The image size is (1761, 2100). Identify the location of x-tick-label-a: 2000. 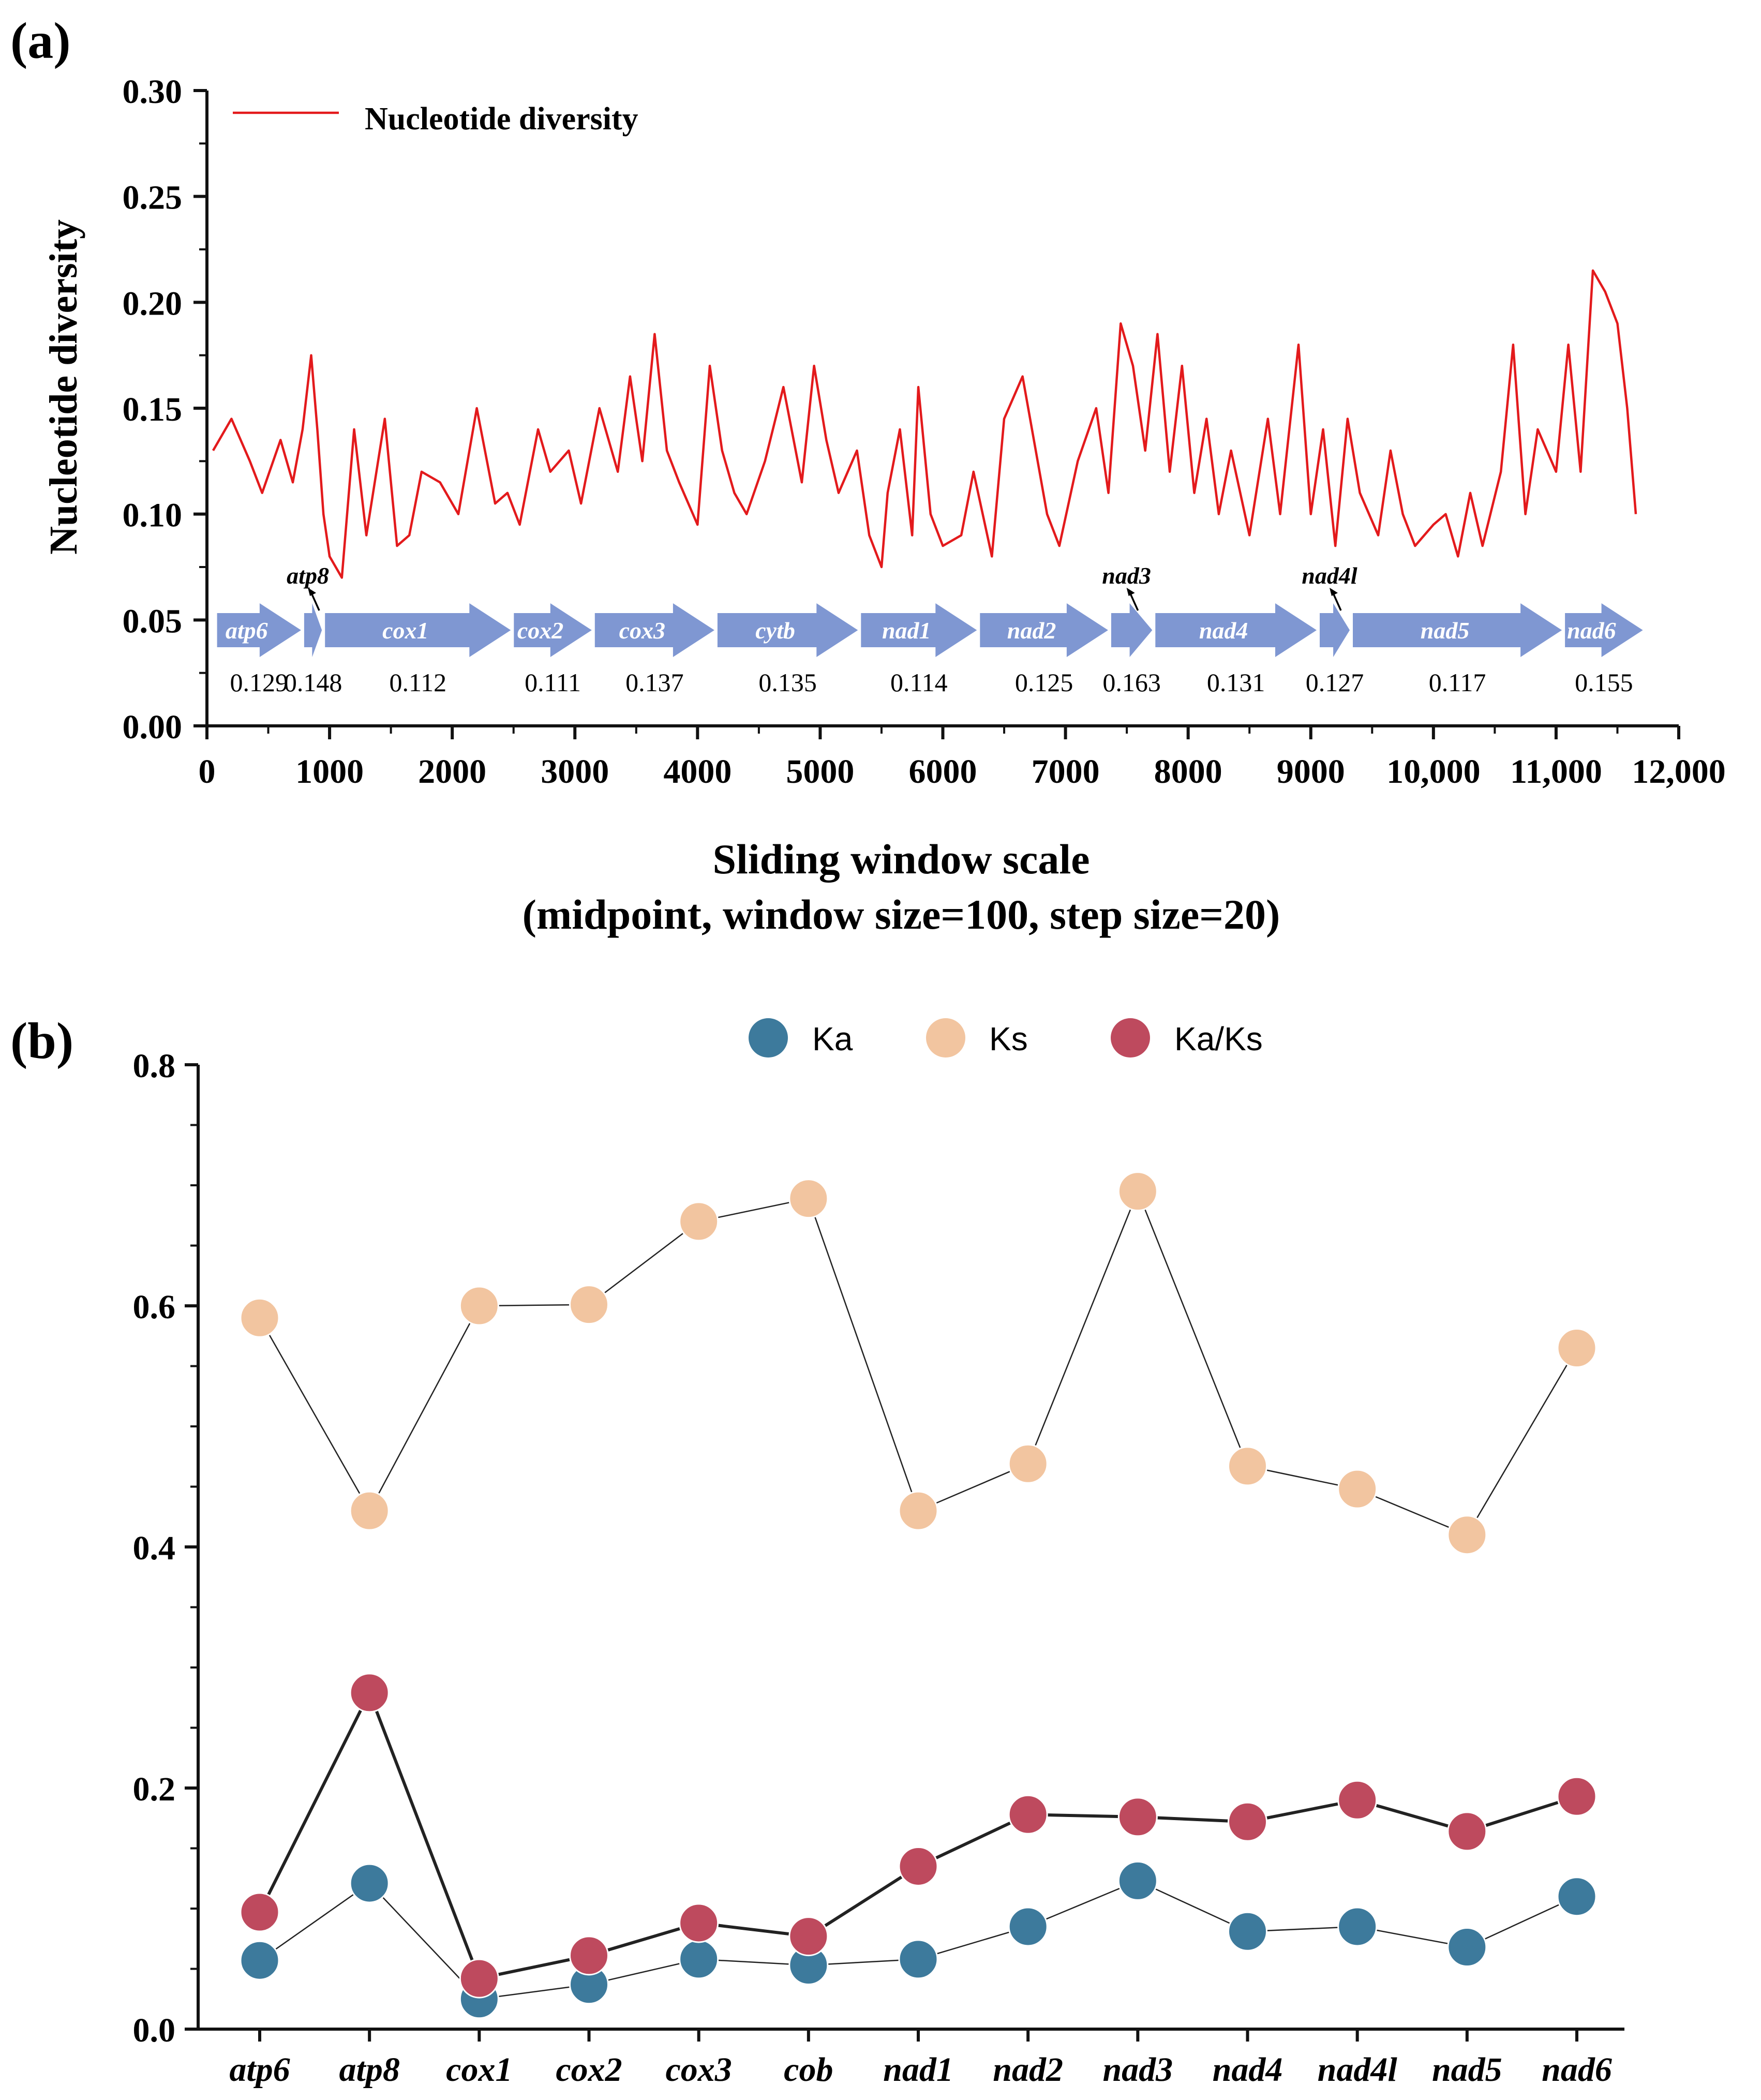
(452, 772).